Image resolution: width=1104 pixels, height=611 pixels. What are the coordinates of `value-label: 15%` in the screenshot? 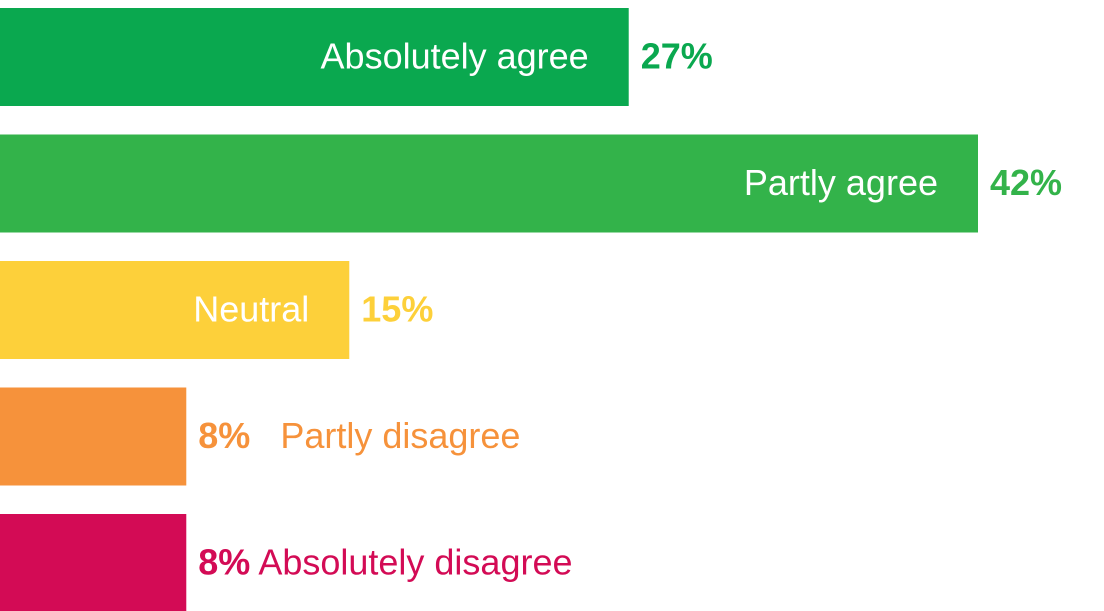 It's located at (397, 309).